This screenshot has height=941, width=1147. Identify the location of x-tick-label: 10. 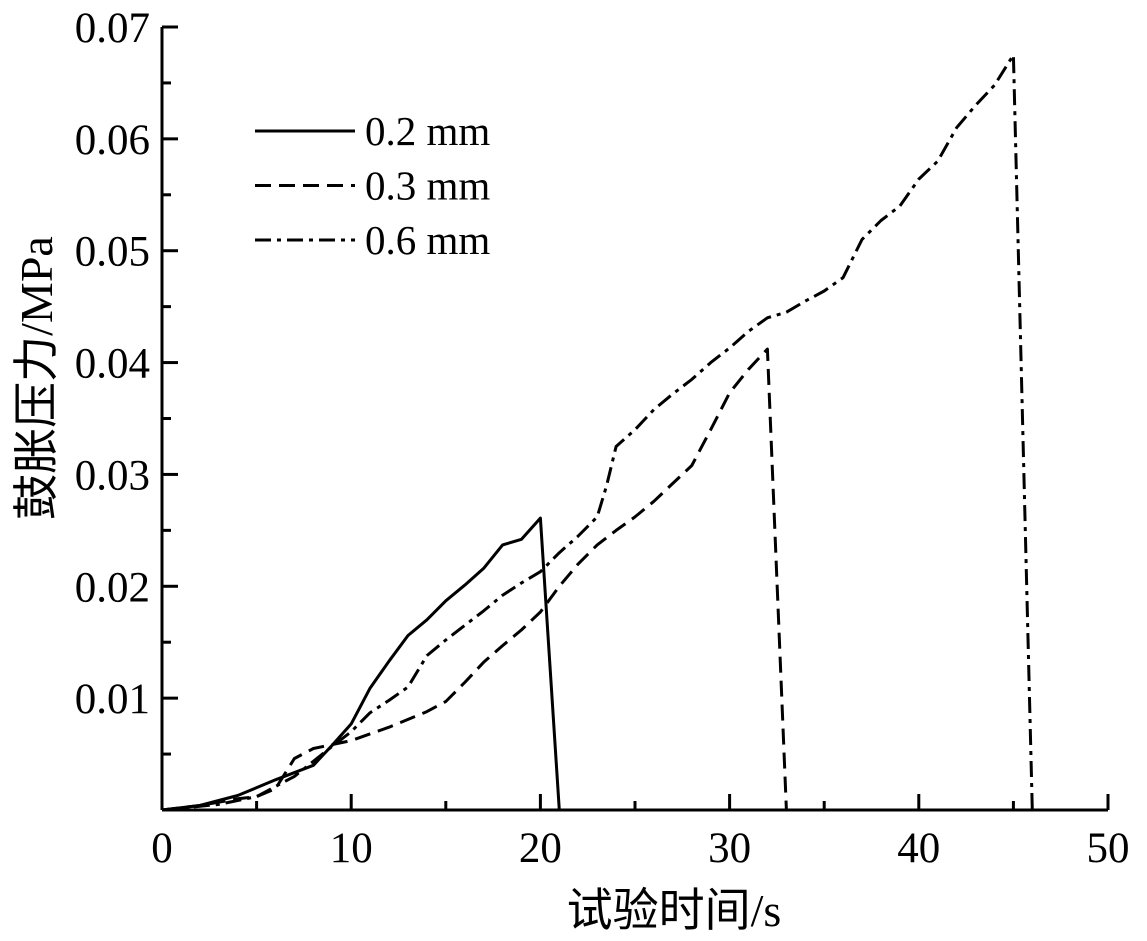
(351, 848).